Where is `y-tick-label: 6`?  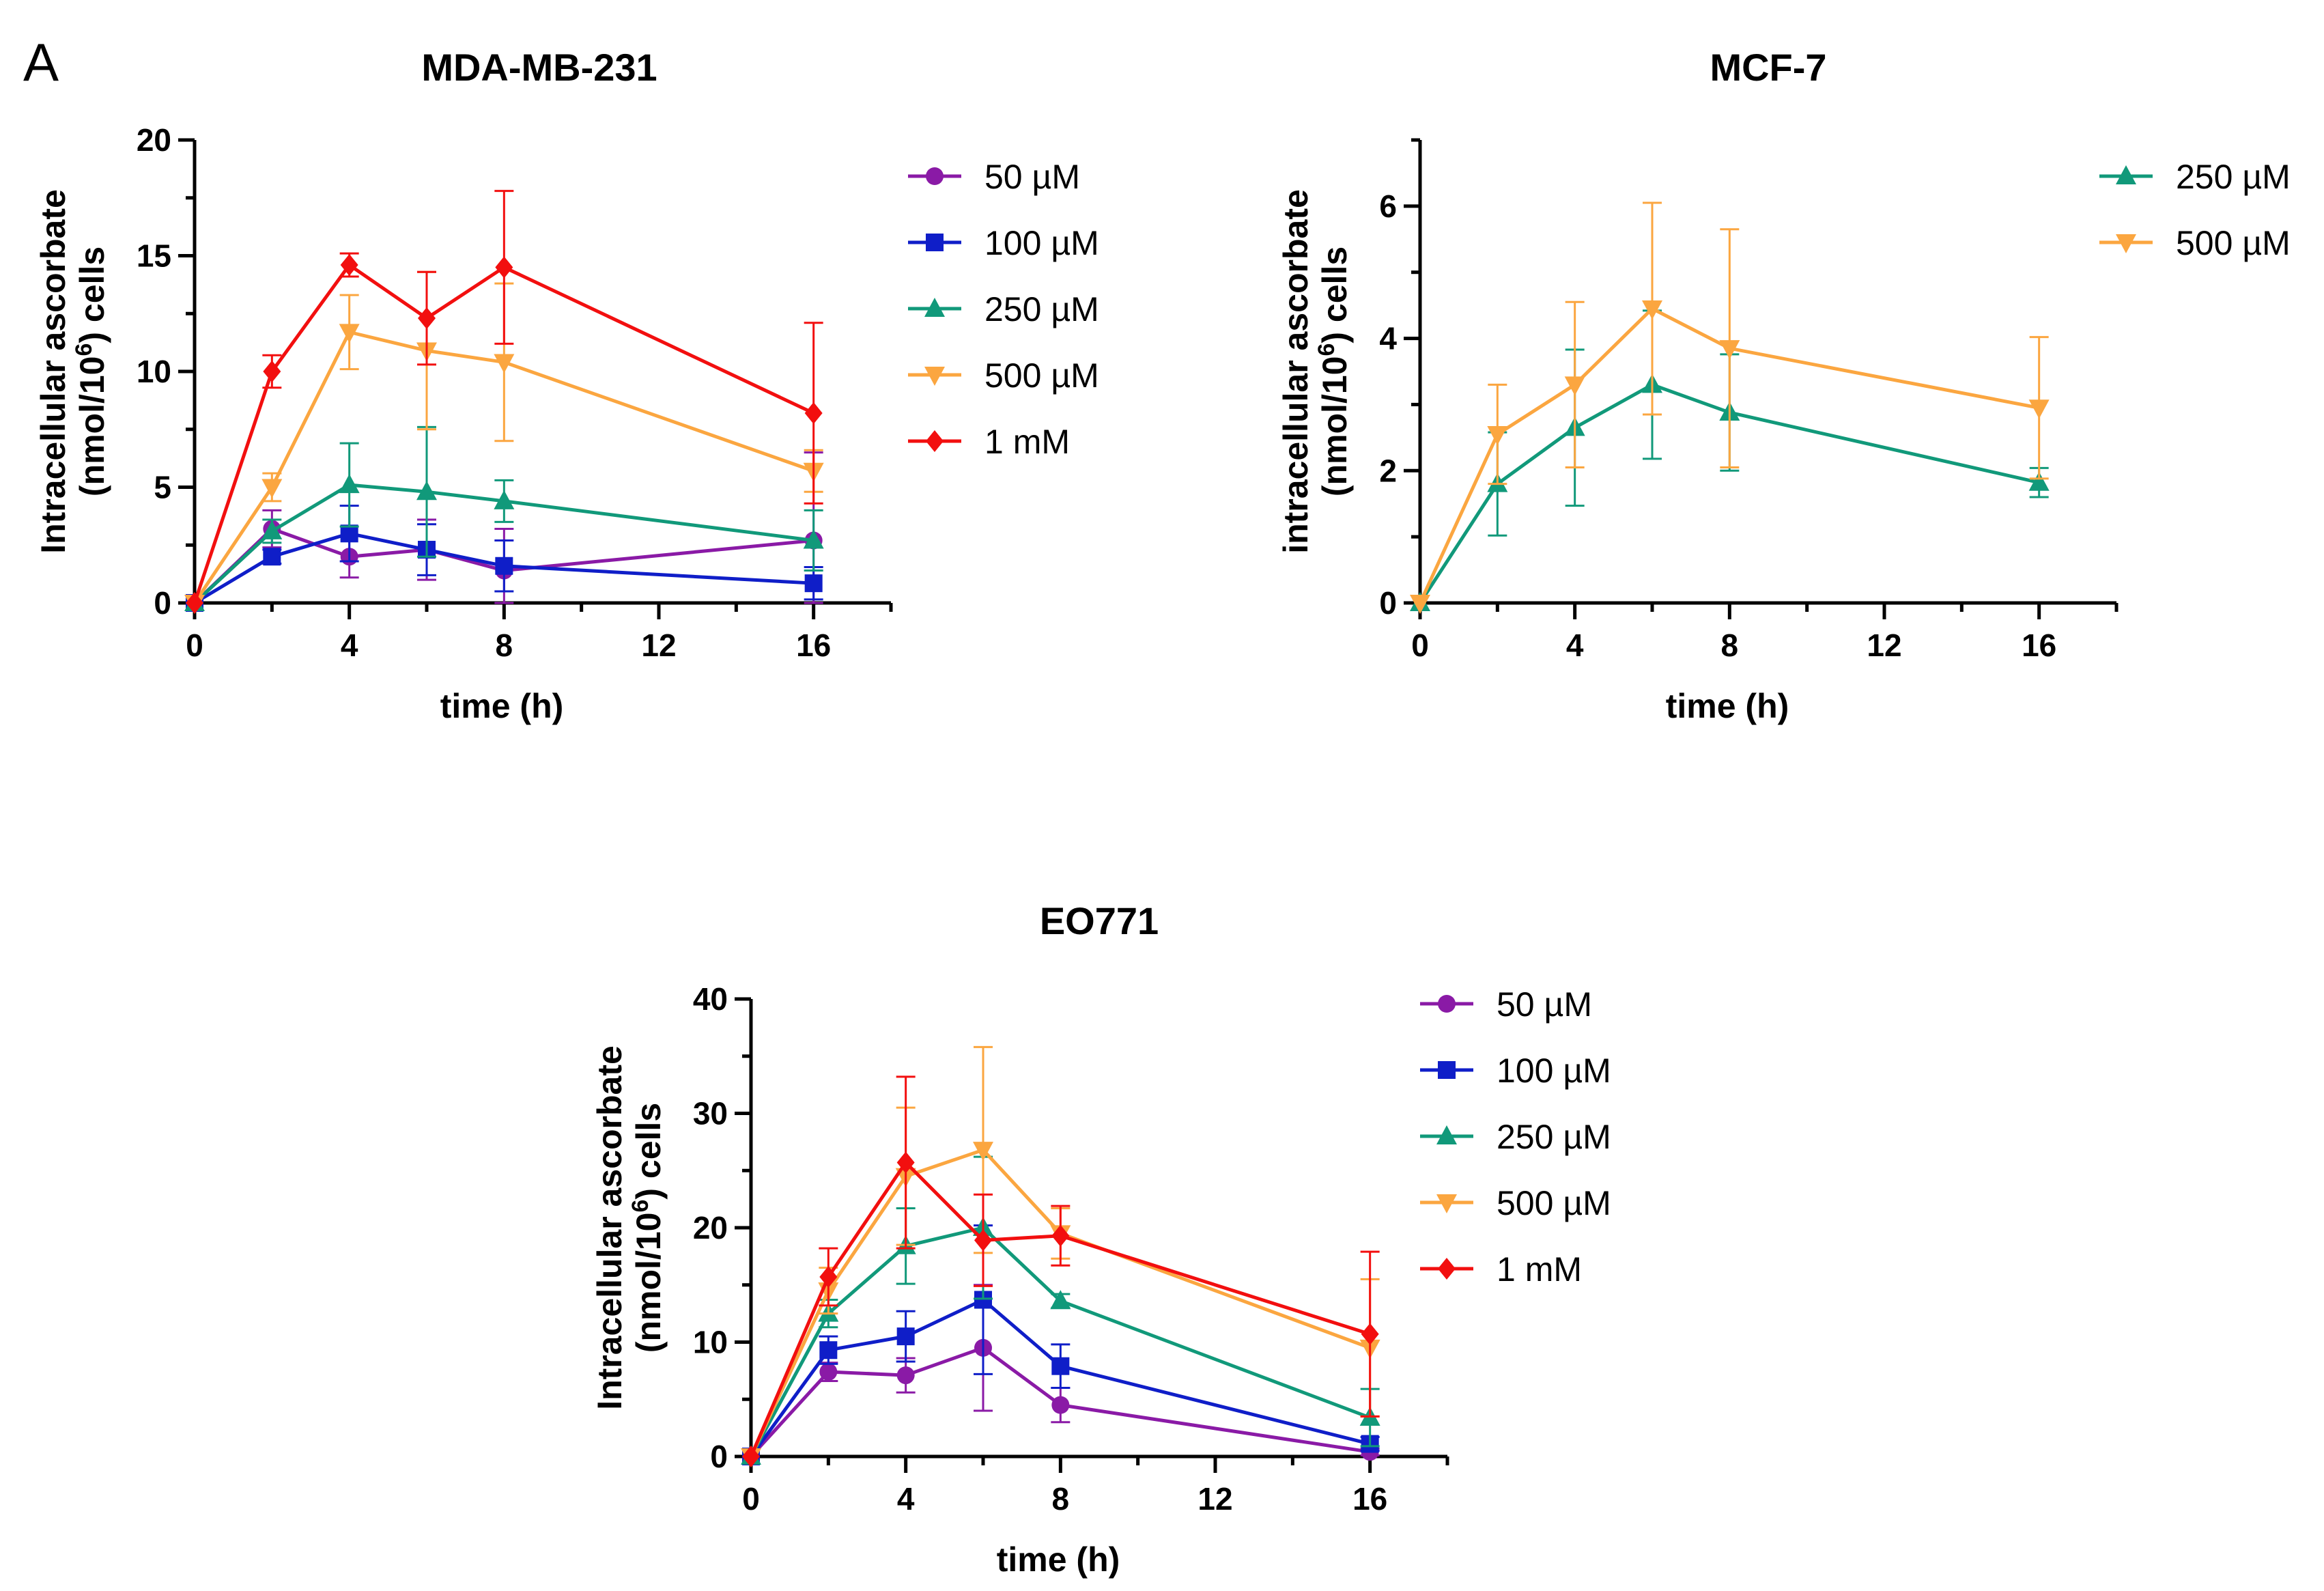 y-tick-label: 6 is located at coordinates (1388, 206).